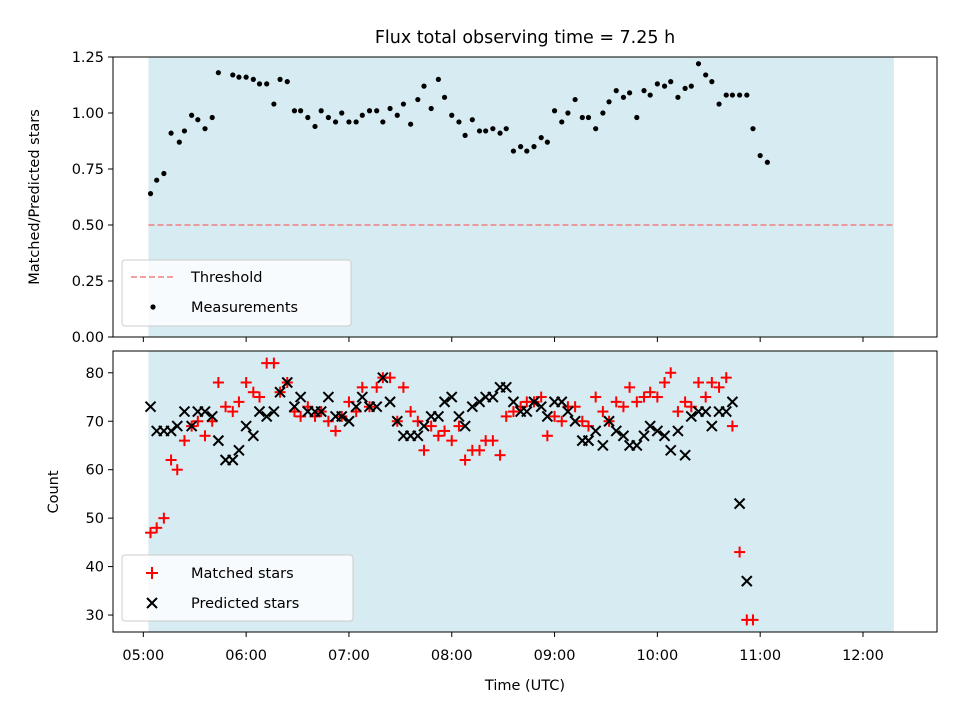 This screenshot has height=720, width=960. What do you see at coordinates (863, 656) in the screenshot?
I see `time-xtick-label: 12:00` at bounding box center [863, 656].